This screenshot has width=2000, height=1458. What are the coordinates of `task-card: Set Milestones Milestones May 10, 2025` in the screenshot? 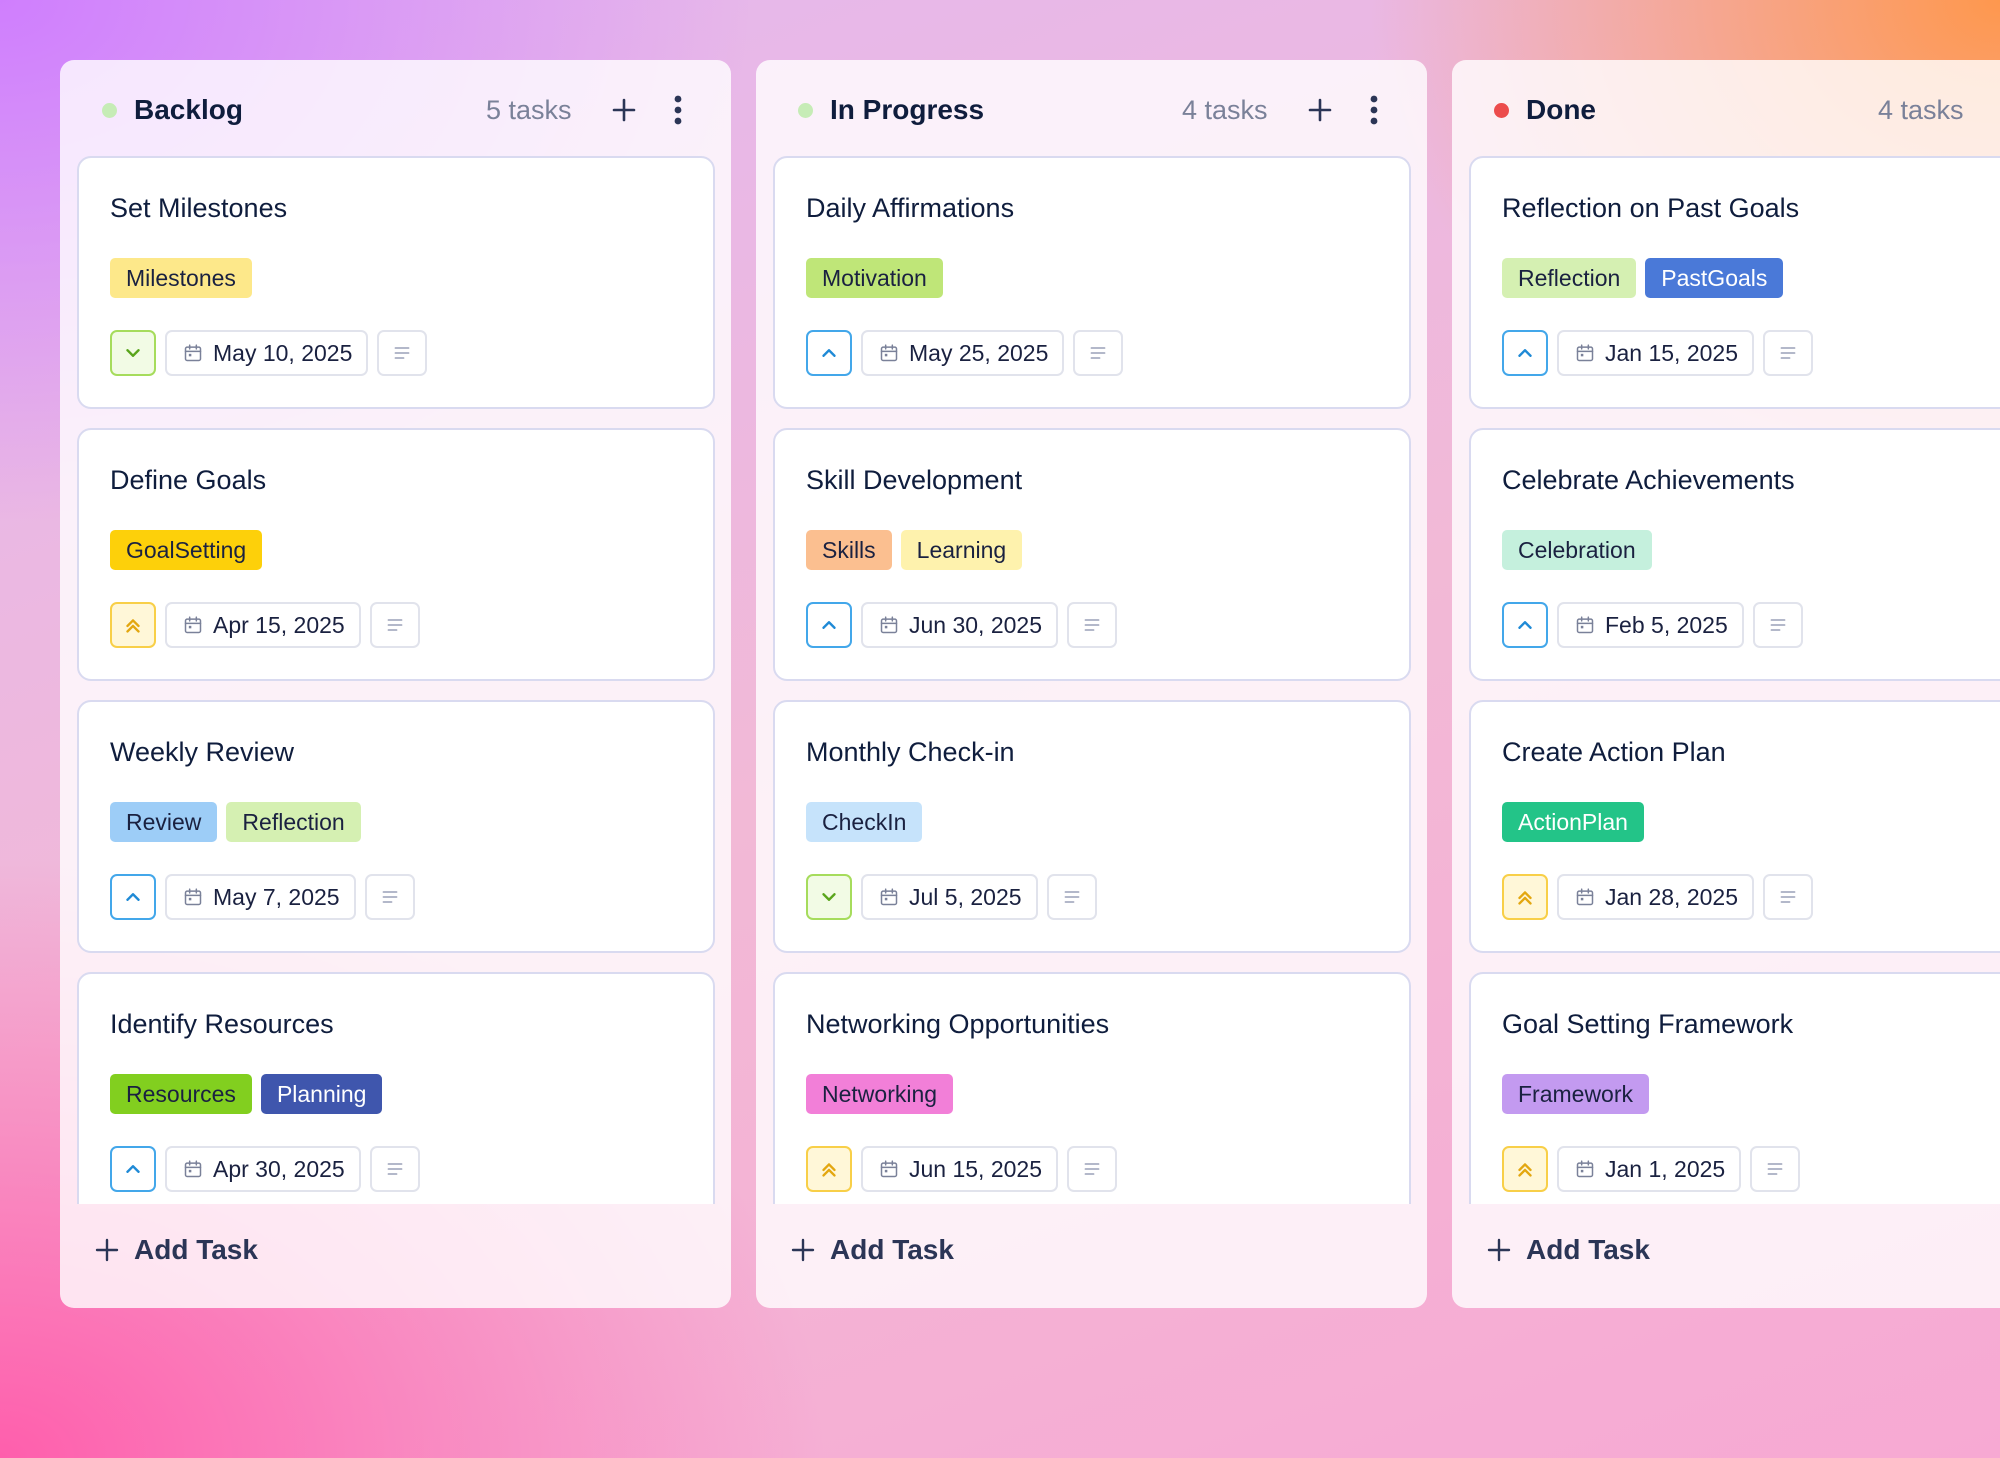 It's located at (396, 282).